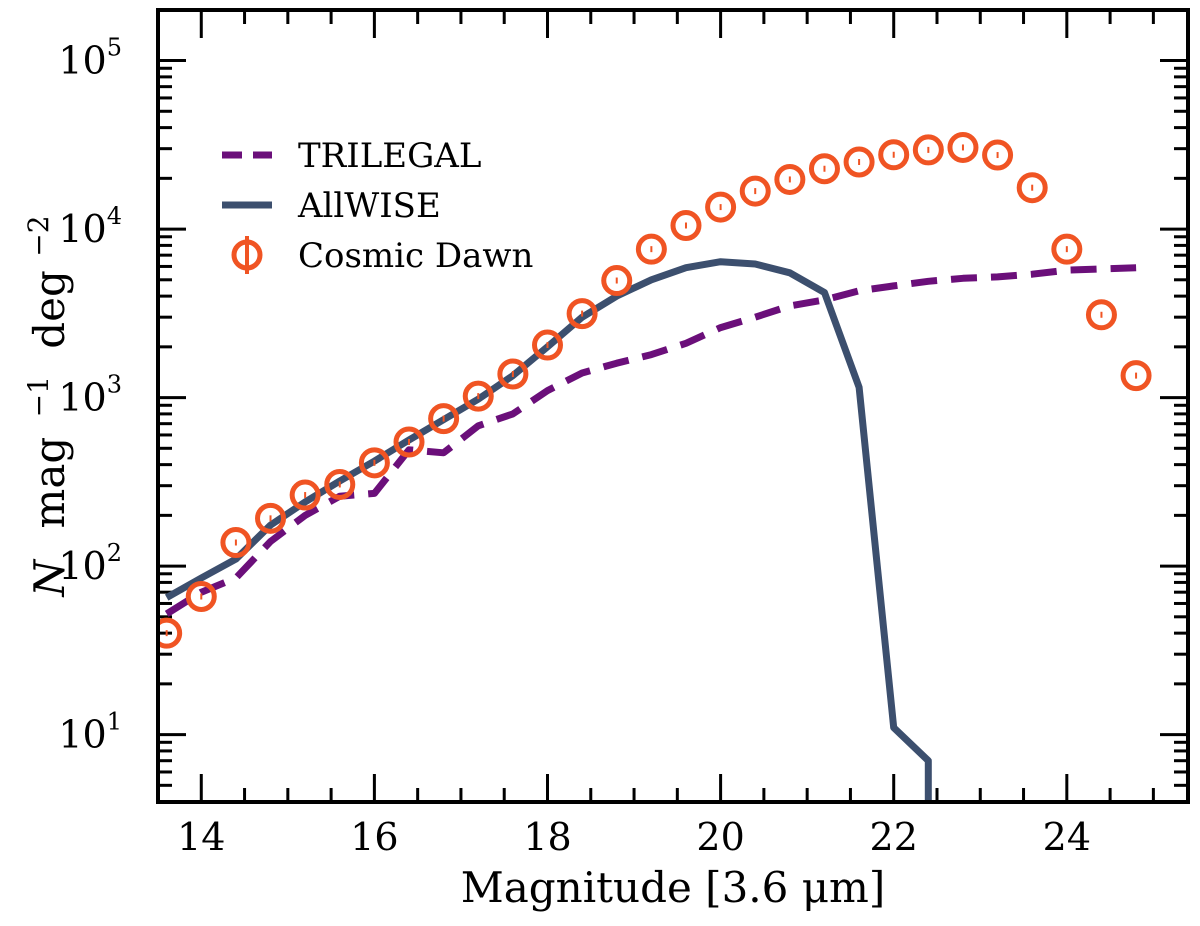 This screenshot has width=1200, height=926. I want to click on x-tick-label: 18, so click(547, 837).